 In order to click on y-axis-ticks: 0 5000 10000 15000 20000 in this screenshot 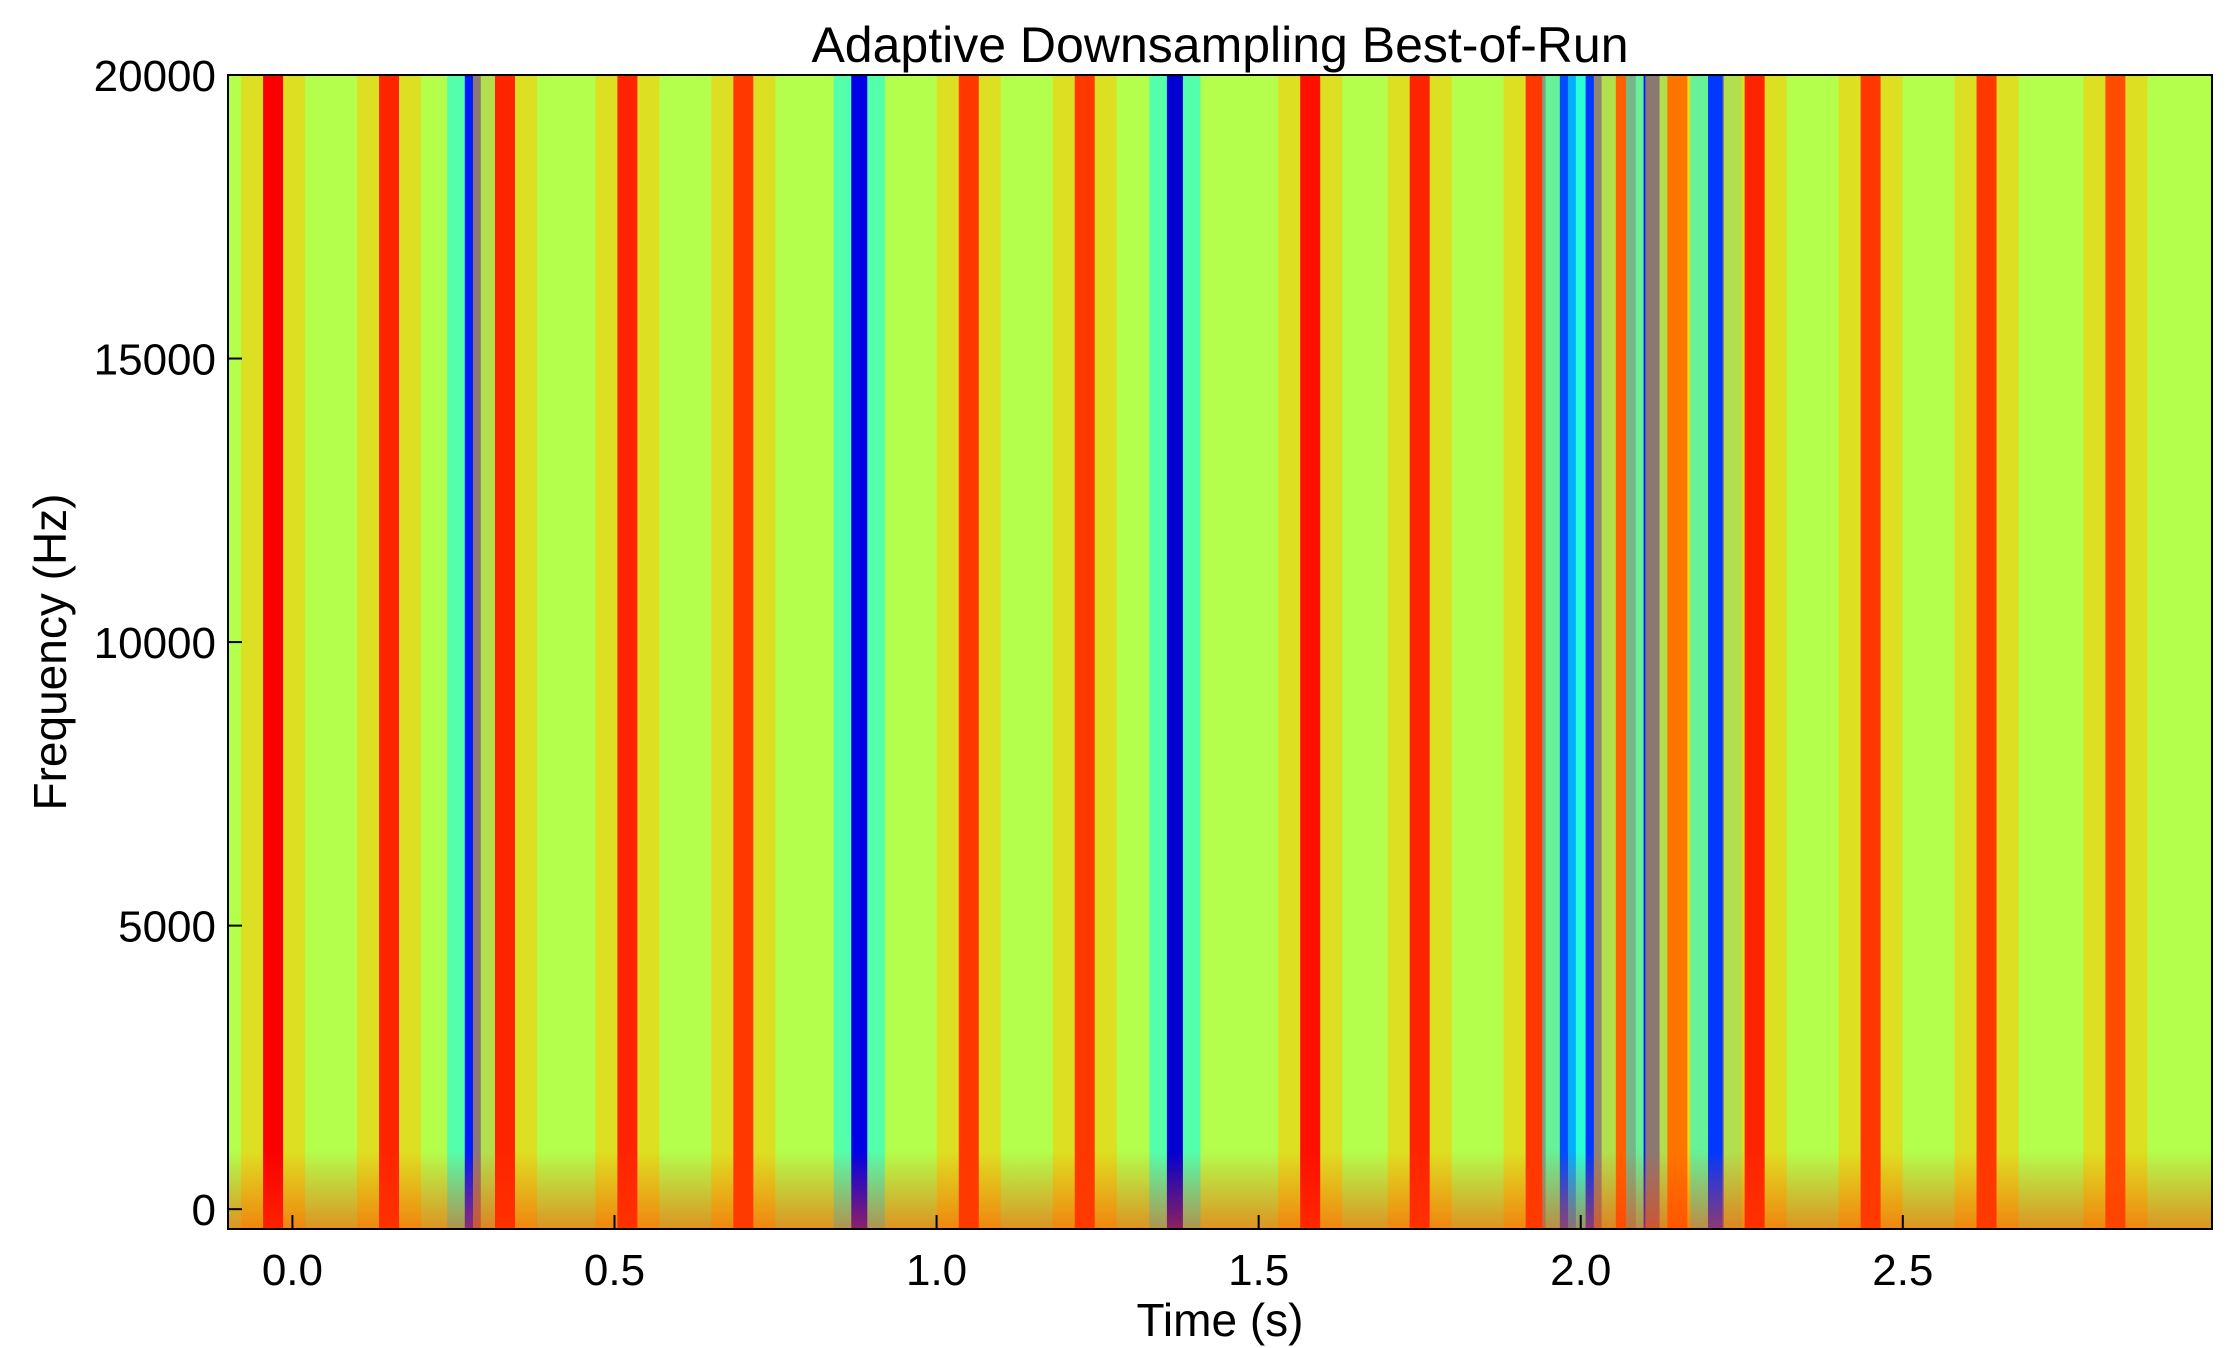, I will do `click(168, 643)`.